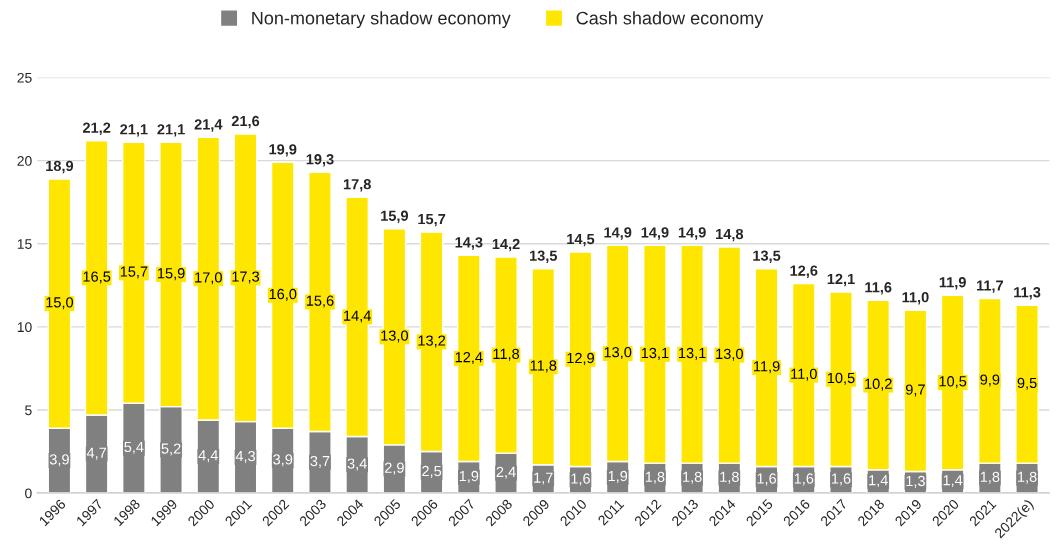  I want to click on total-label: 19,9, so click(283, 150).